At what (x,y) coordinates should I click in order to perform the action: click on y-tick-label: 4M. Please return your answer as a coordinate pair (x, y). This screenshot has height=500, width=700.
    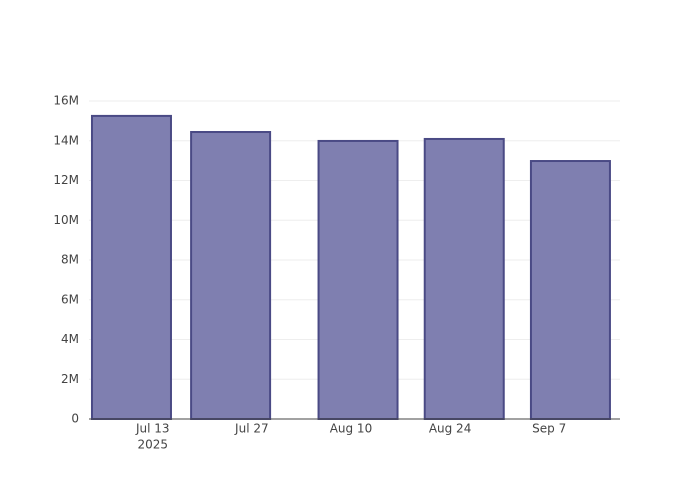
    Looking at the image, I should click on (70, 339).